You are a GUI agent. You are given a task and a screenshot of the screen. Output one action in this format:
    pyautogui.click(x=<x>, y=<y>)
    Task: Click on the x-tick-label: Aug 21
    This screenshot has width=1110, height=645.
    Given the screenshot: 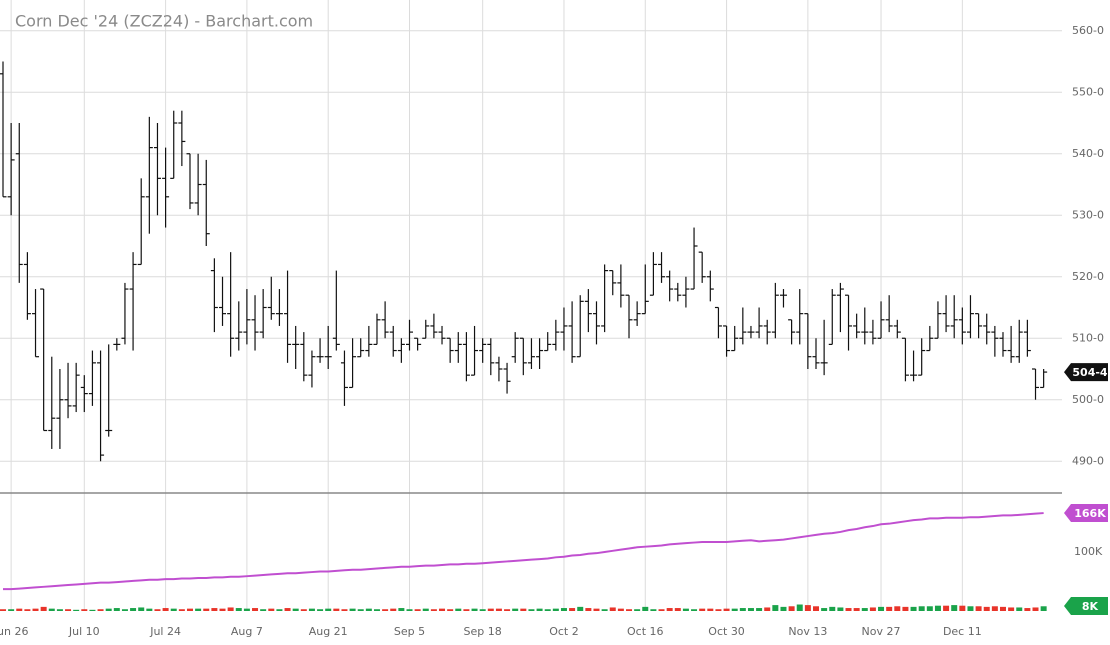 What is the action you would take?
    pyautogui.click(x=328, y=631)
    